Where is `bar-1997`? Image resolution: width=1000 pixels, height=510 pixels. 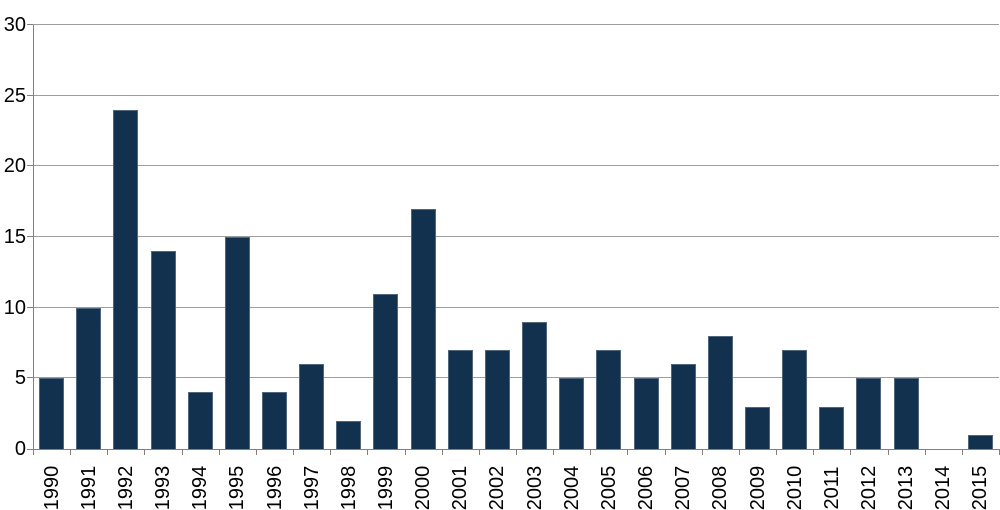
bar-1997 is located at coordinates (311, 406).